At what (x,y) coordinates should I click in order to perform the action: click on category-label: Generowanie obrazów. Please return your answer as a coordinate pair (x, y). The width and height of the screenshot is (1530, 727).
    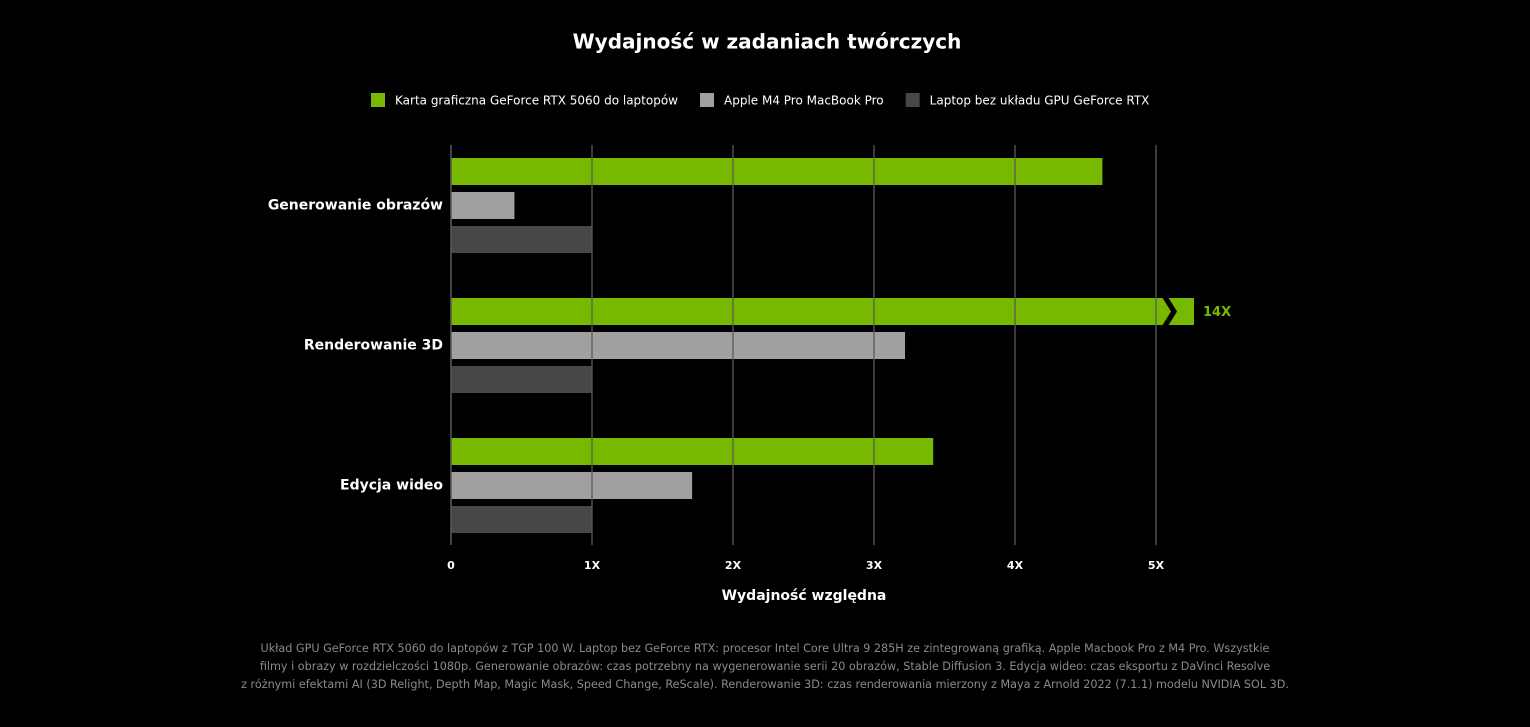
    Looking at the image, I should click on (355, 206).